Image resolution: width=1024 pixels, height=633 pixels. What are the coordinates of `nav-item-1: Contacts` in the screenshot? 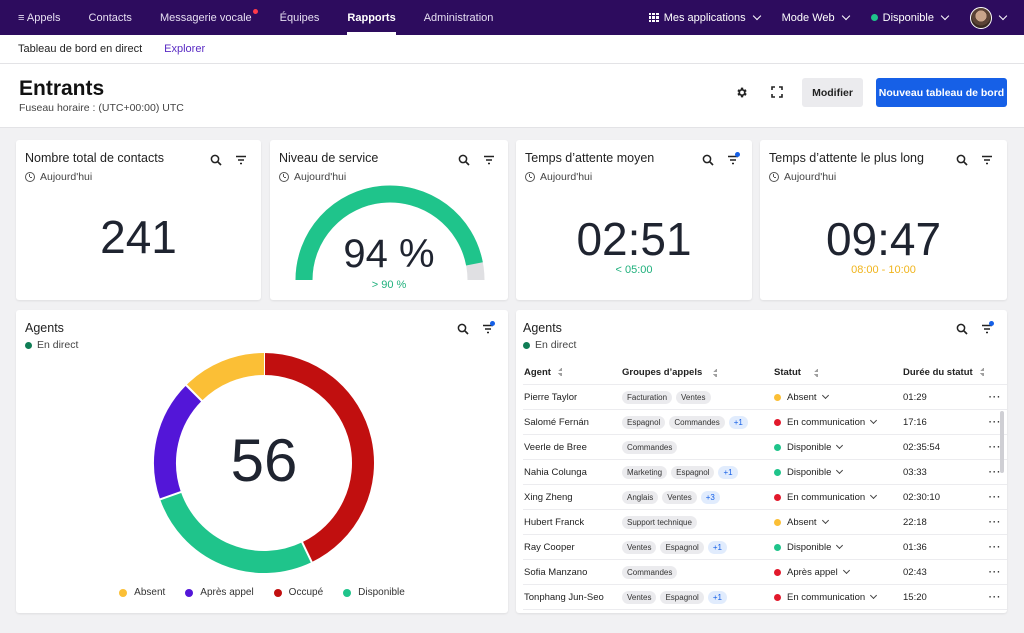 It's located at (110, 17).